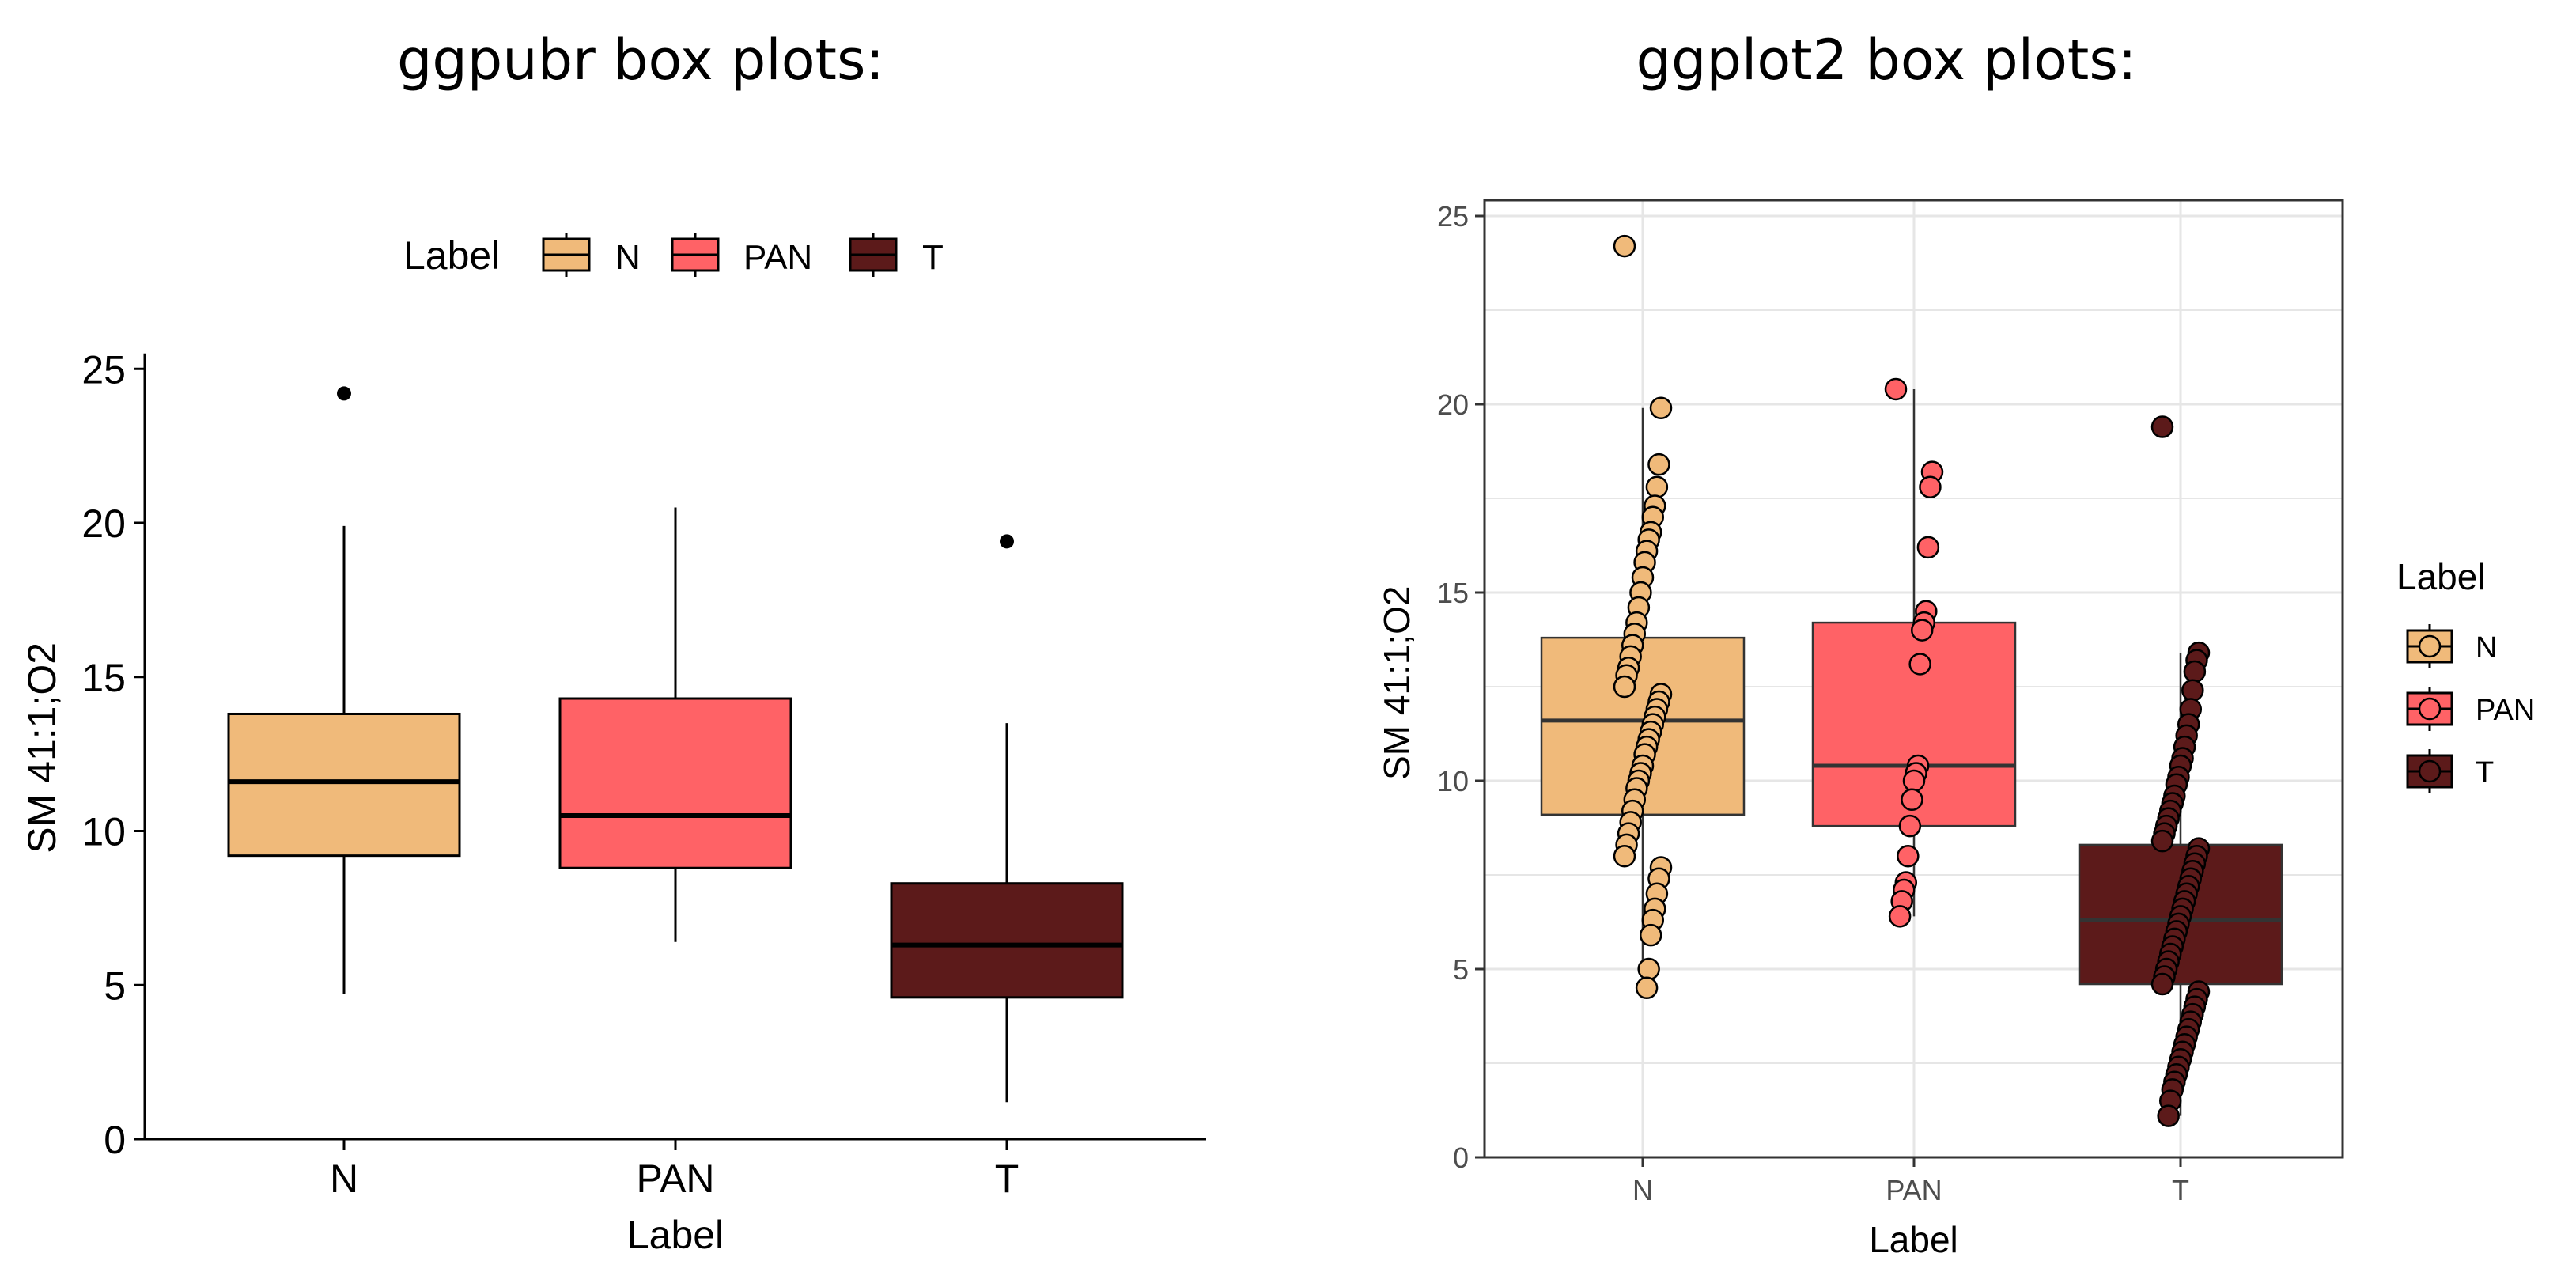 This screenshot has height=1276, width=2576. What do you see at coordinates (640, 60) in the screenshot?
I see `left-panel-heading: ggpubr box plots:` at bounding box center [640, 60].